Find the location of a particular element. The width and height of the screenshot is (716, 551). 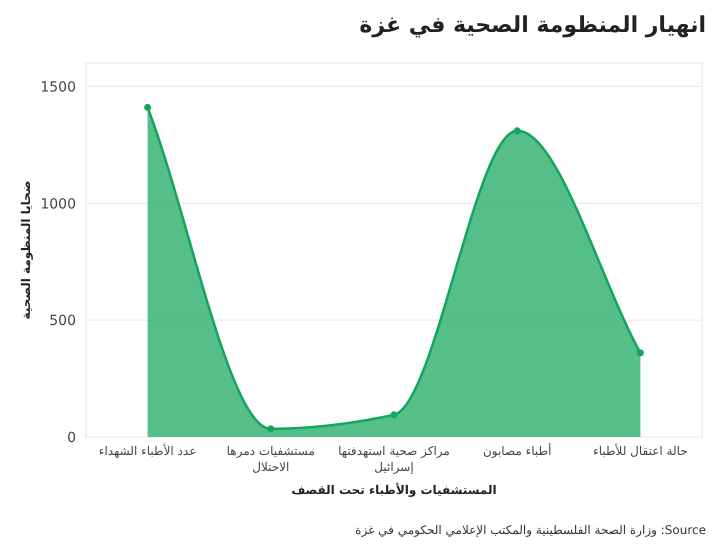

chart-title: انهيار المنظومة الصحية في غزة is located at coordinates (532, 25).